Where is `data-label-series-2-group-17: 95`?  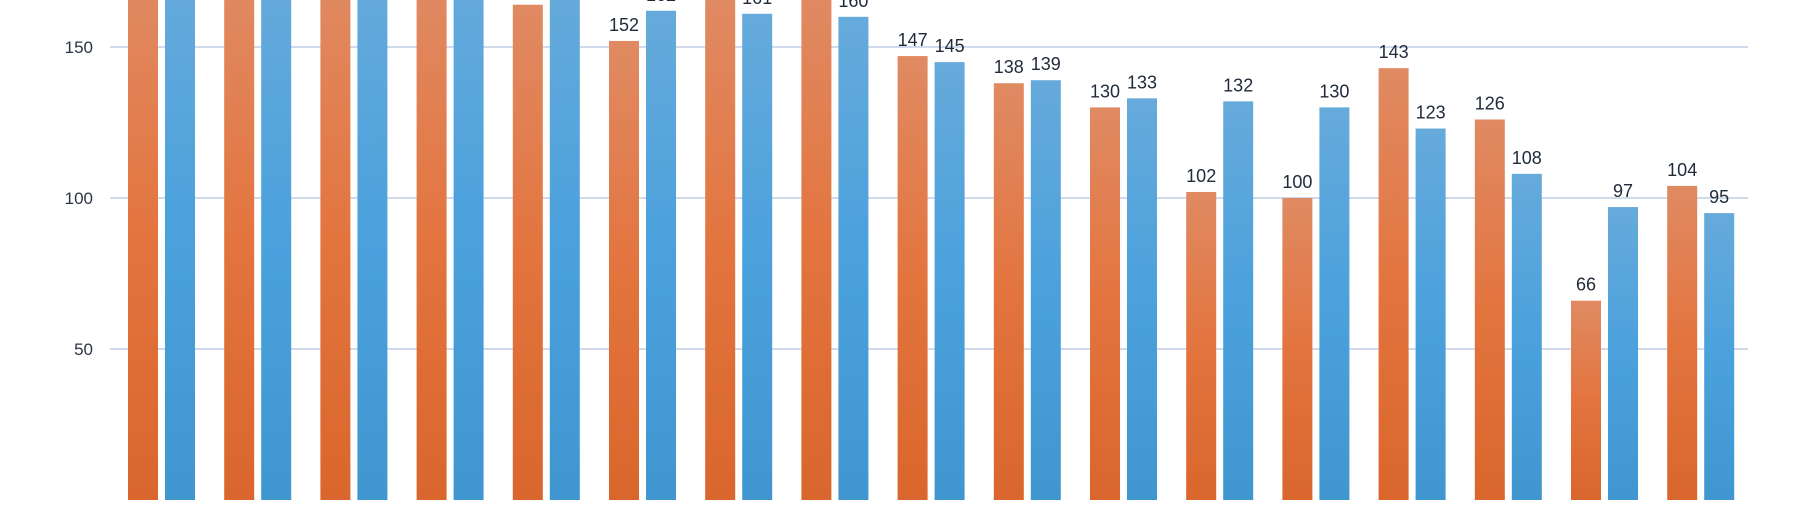
data-label-series-2-group-17: 95 is located at coordinates (1719, 197).